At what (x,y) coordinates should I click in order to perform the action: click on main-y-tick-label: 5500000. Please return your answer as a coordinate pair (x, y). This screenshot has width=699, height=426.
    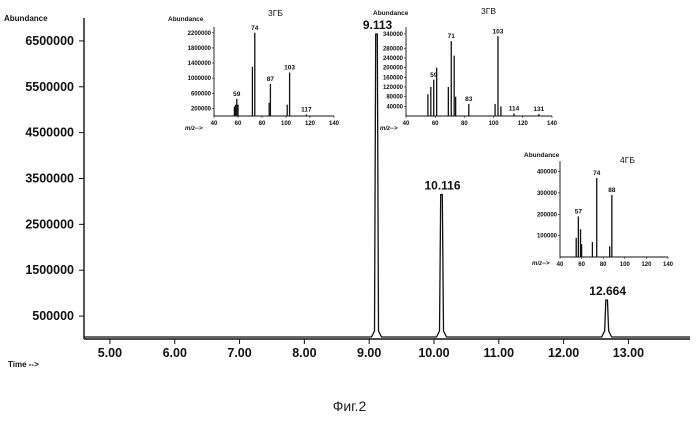
    Looking at the image, I should click on (49, 87).